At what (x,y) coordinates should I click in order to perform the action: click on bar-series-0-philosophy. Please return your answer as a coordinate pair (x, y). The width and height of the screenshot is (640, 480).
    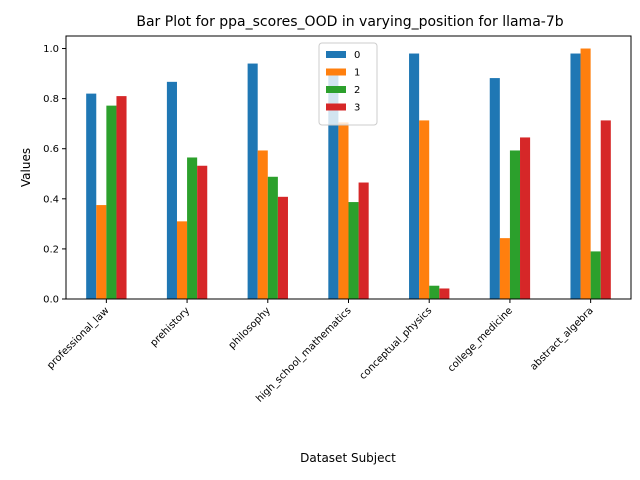
    Looking at the image, I should click on (252, 181).